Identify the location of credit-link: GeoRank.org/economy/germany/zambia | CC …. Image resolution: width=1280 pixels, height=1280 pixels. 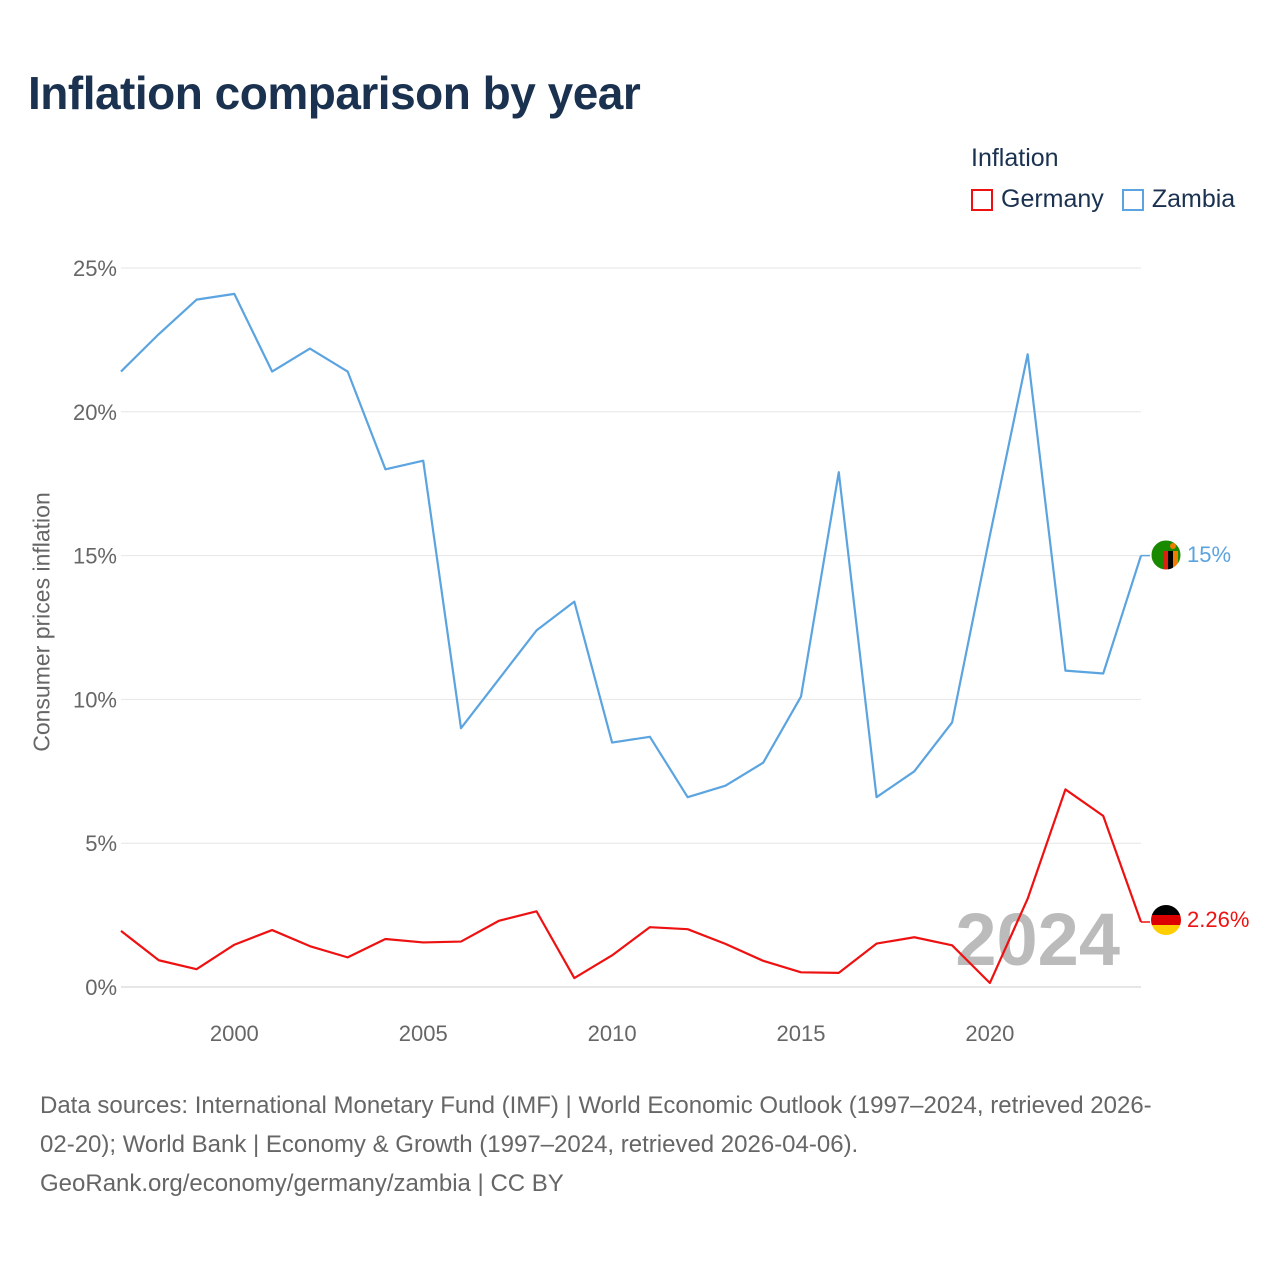
(302, 1183).